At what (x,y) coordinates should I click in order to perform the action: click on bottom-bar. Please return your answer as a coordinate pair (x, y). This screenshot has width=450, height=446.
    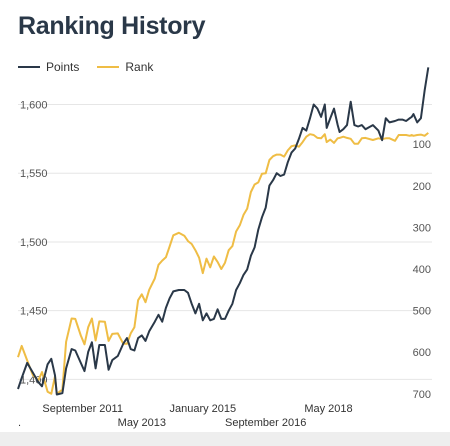
    Looking at the image, I should click on (225, 439).